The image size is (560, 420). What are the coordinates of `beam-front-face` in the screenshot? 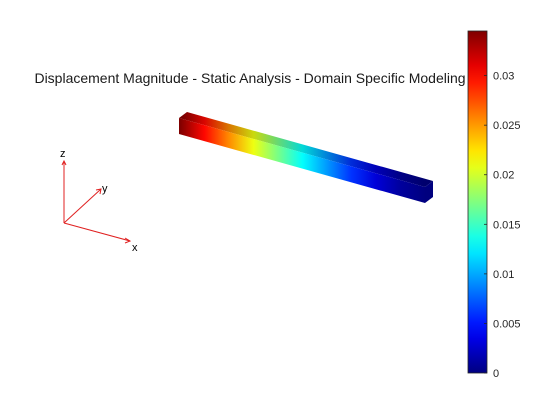 It's located at (302, 160).